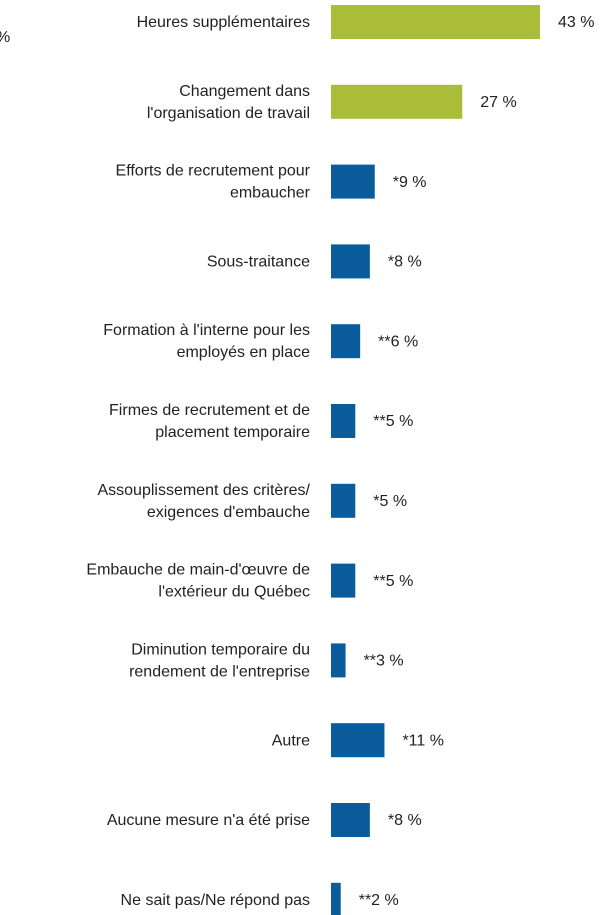 This screenshot has width=609, height=915. Describe the element at coordinates (410, 182) in the screenshot. I see `value-label: *9 %` at that location.